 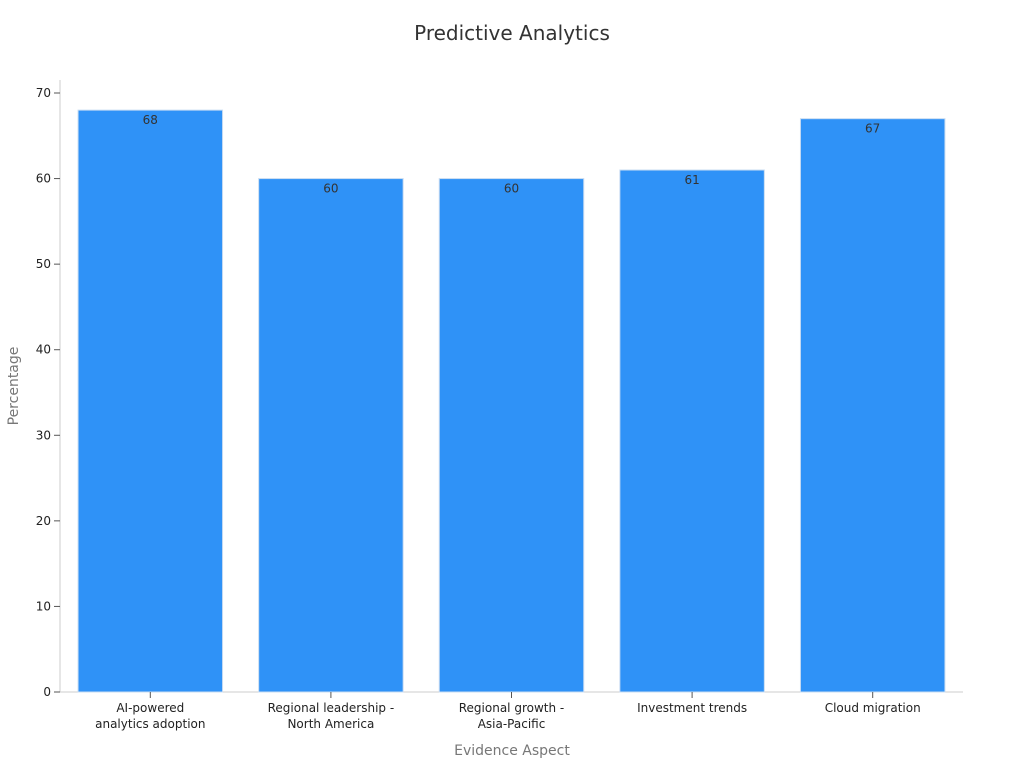 I want to click on data-label: 61, so click(x=691, y=180).